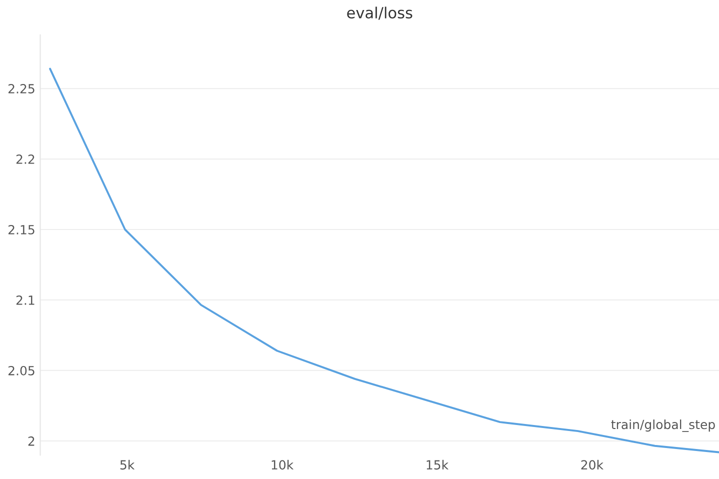  I want to click on y-tick-label: 2.1, so click(25, 300).